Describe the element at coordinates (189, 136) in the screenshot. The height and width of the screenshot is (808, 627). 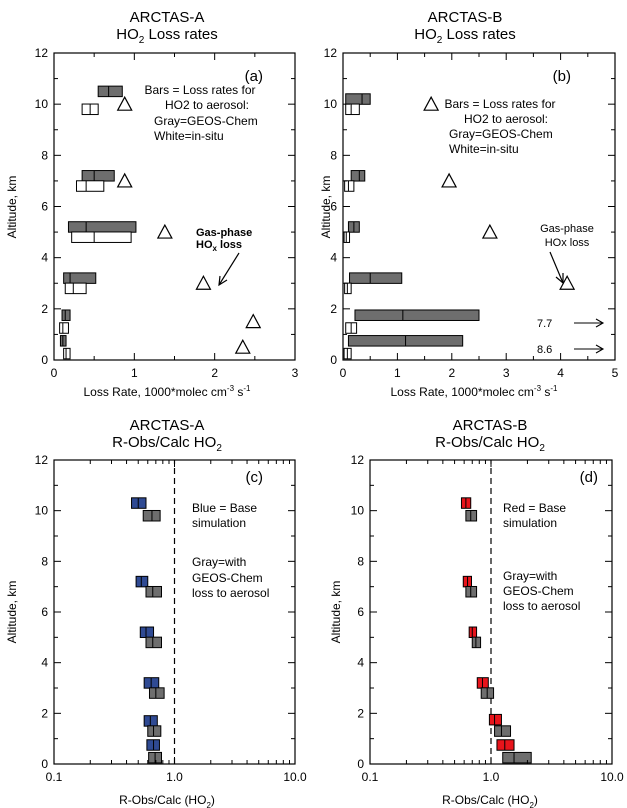
I see `panel-a-legend-white: White=in-situ` at that location.